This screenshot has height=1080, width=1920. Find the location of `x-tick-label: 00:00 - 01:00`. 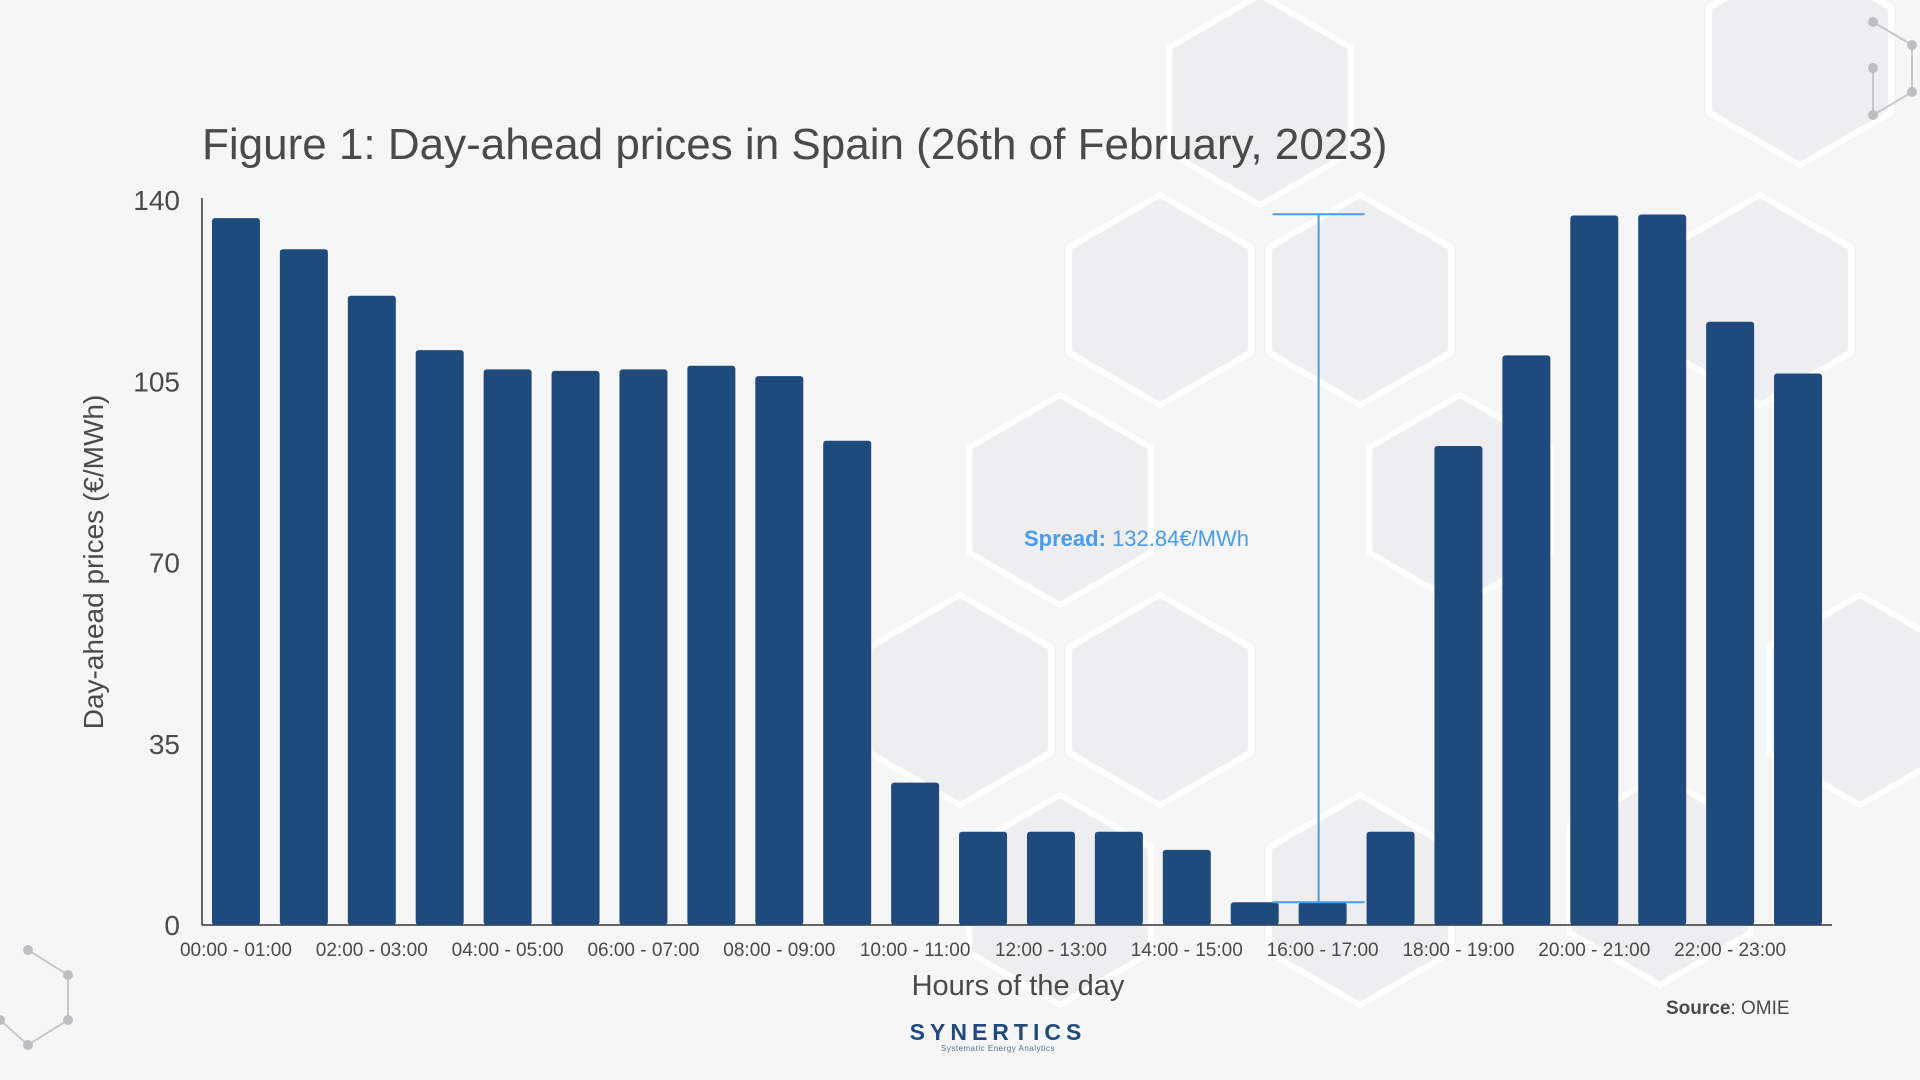

x-tick-label: 00:00 - 01:00 is located at coordinates (236, 950).